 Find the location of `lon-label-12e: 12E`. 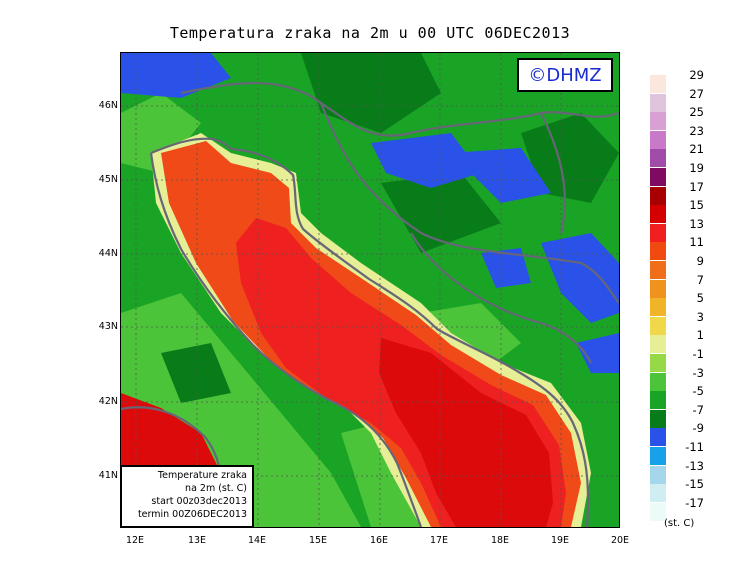

lon-label-12e: 12E is located at coordinates (135, 540).